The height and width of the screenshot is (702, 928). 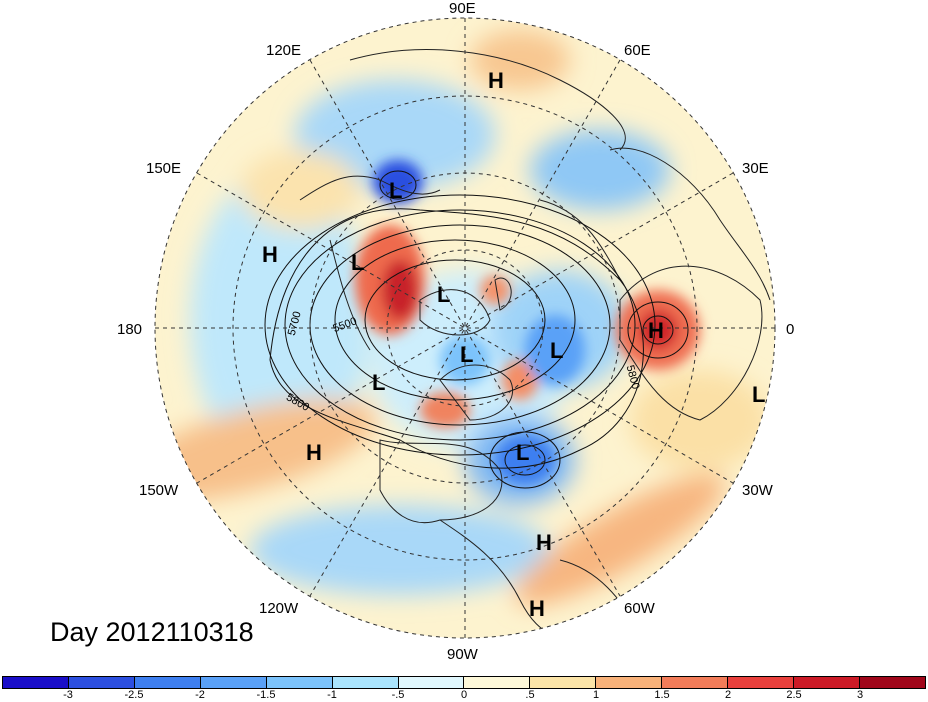 I want to click on colorbar-tick-label: 2, so click(x=728, y=695).